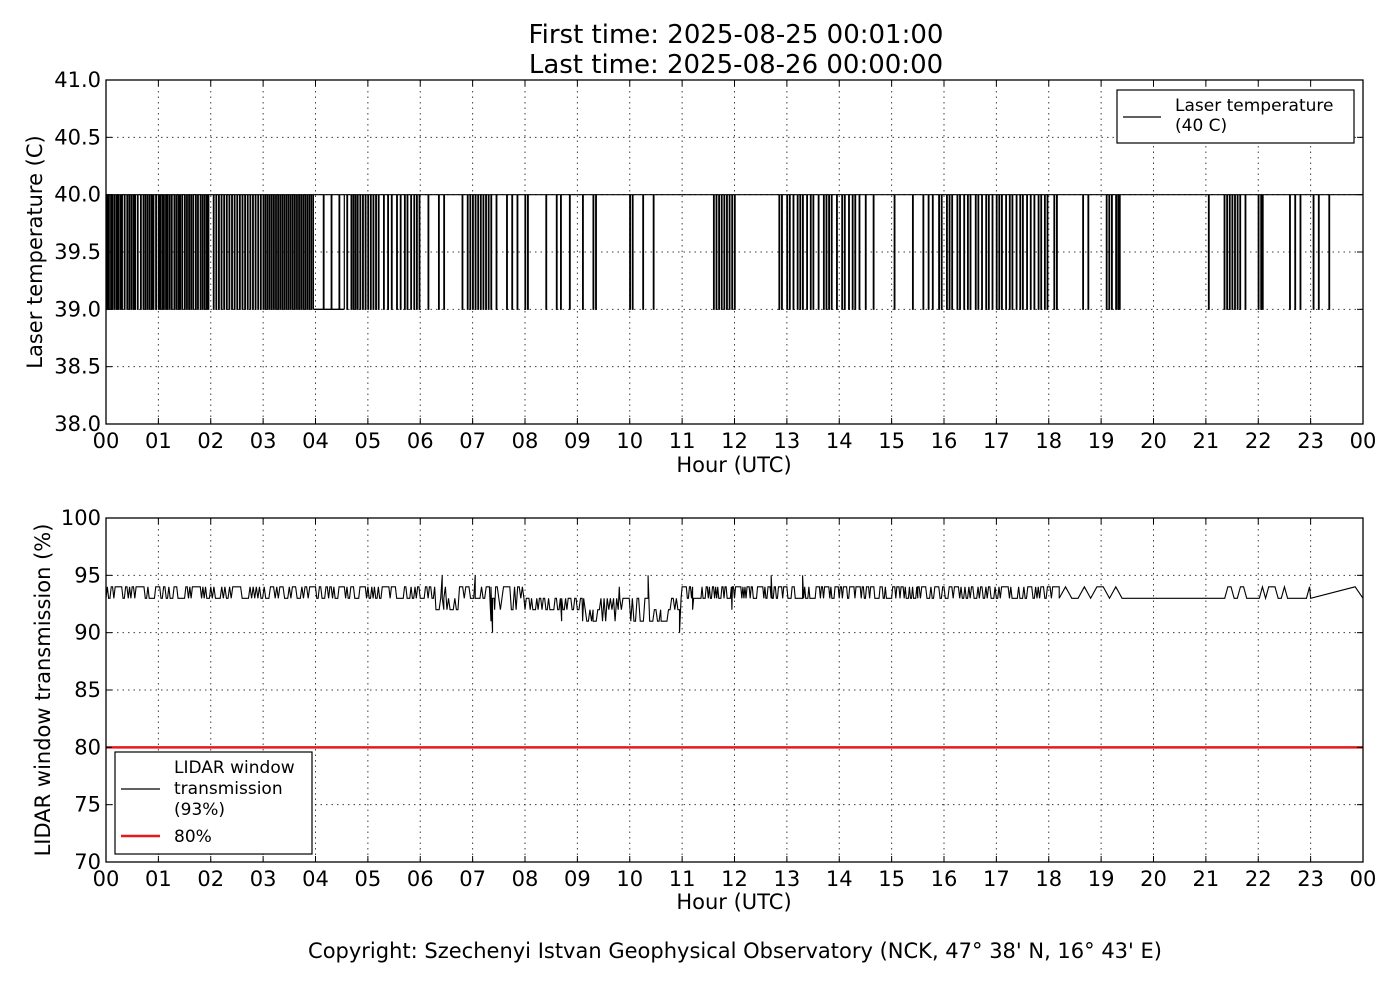 This screenshot has height=1000, width=1400. I want to click on lidar-transmission-x-tick-label: 06, so click(420, 879).